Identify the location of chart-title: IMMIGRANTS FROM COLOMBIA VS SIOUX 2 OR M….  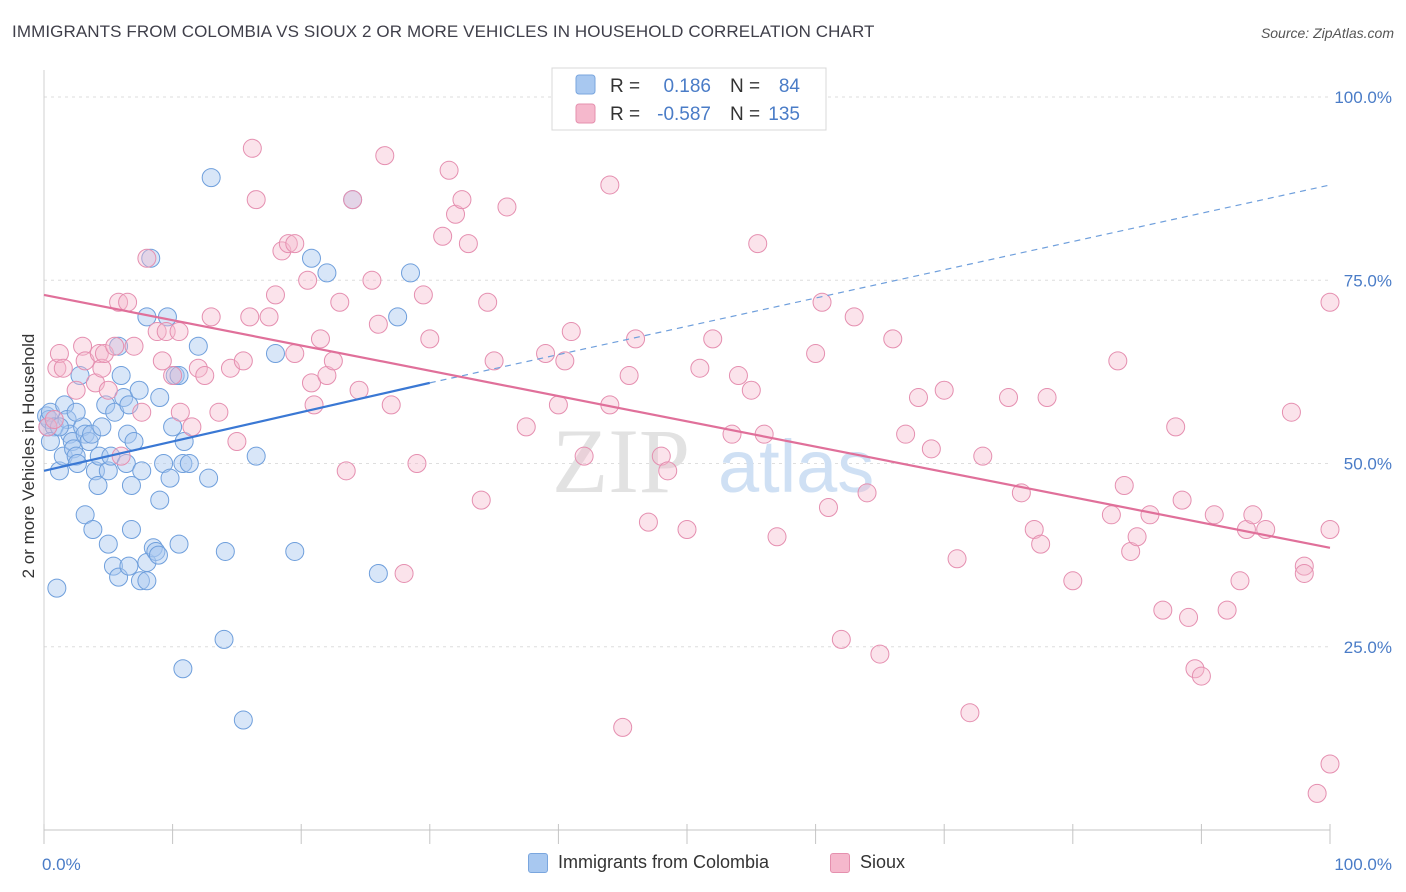
(443, 31).